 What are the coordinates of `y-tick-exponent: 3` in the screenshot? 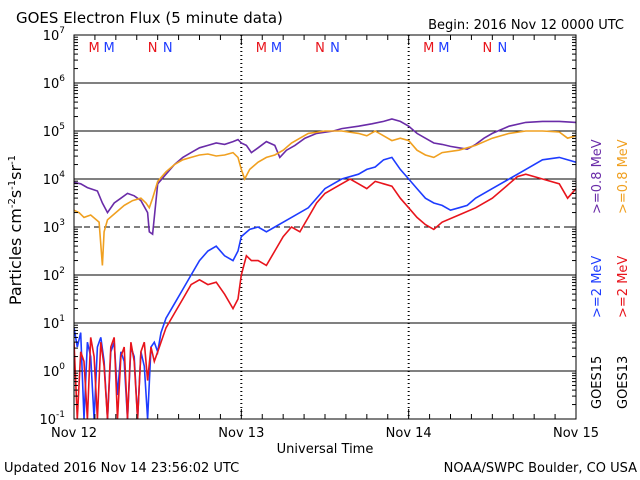 It's located at (62, 223).